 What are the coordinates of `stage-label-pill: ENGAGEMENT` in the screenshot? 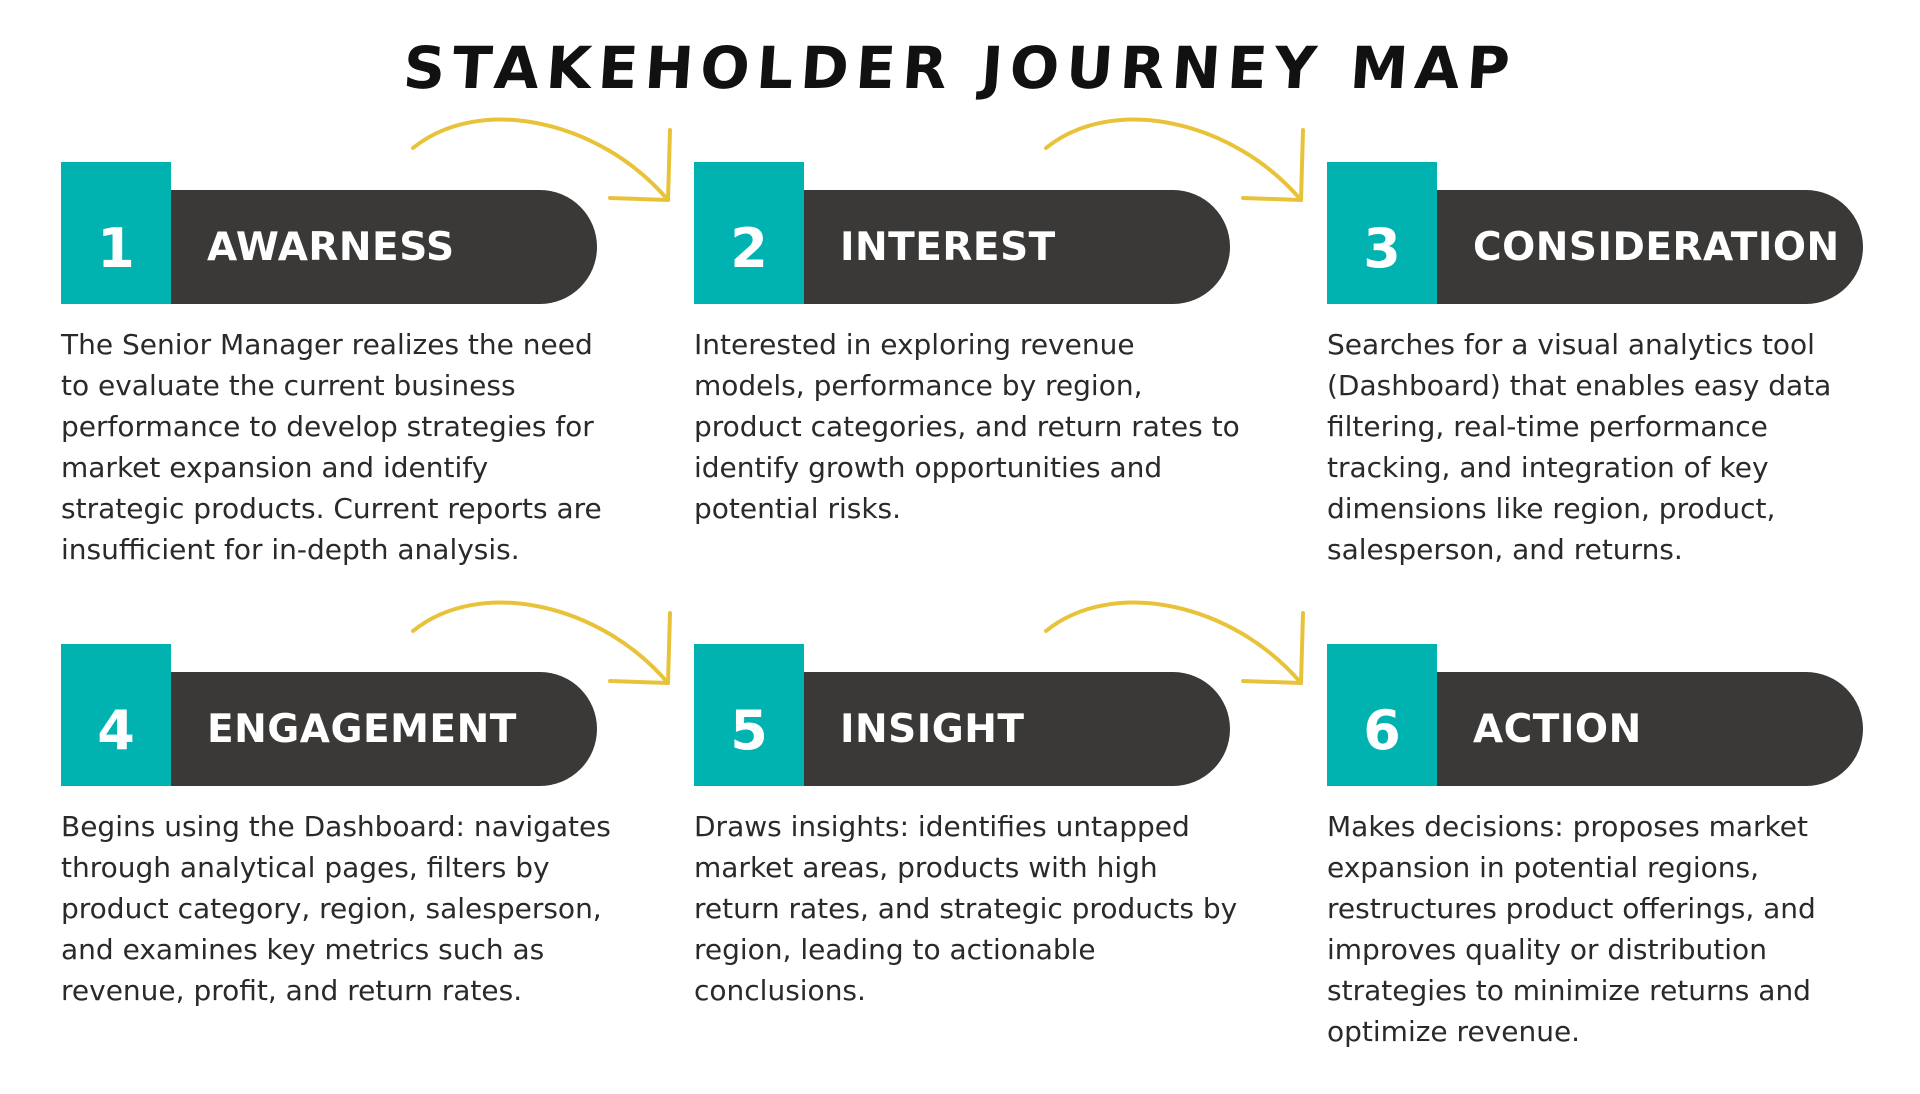 It's located at (383, 729).